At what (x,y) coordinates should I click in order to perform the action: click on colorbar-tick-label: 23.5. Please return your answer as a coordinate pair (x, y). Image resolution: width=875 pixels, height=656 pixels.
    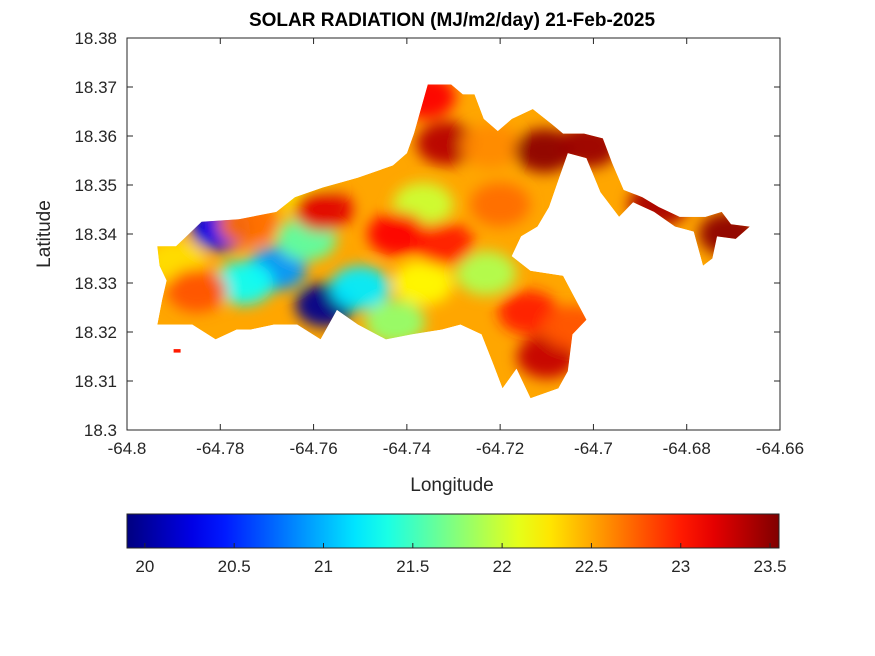
    Looking at the image, I should click on (770, 566).